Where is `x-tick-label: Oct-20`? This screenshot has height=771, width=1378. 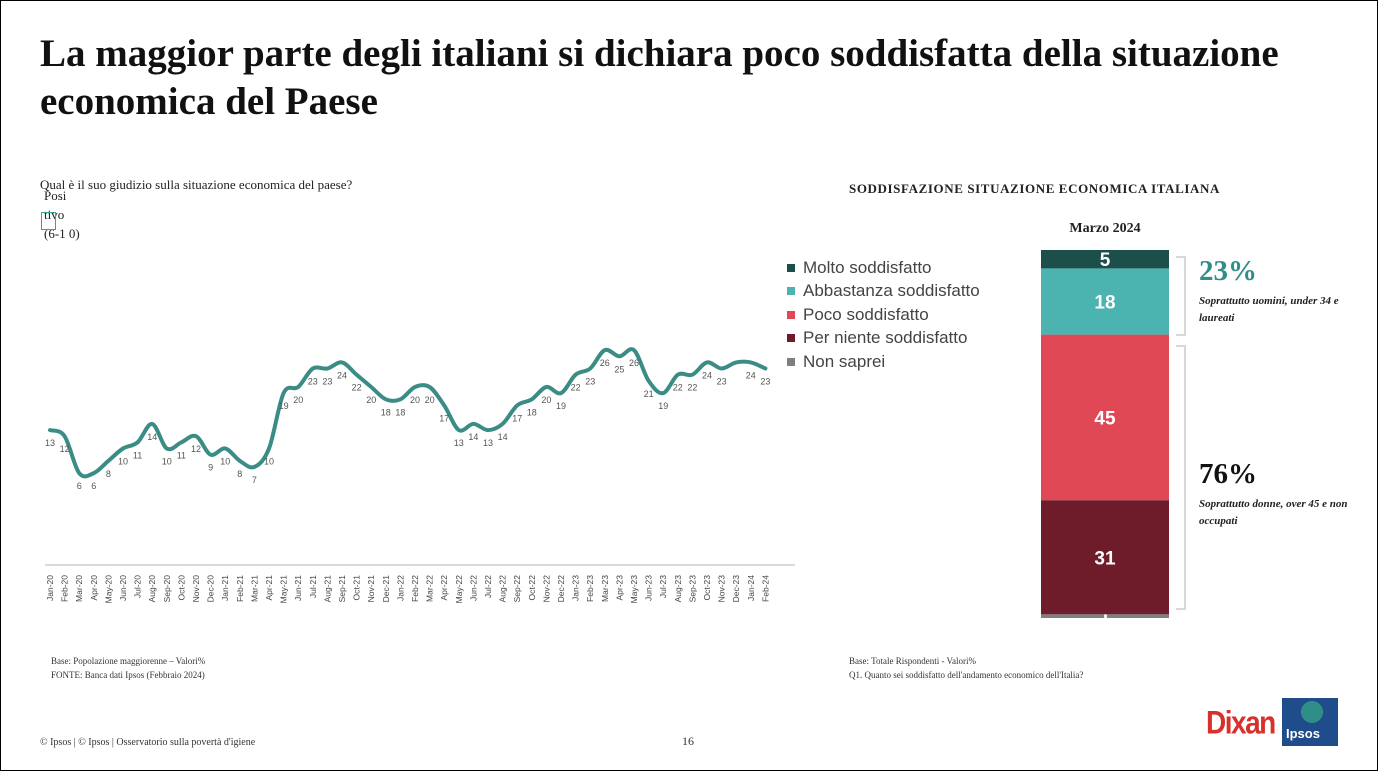
x-tick-label: Oct-20 is located at coordinates (181, 588).